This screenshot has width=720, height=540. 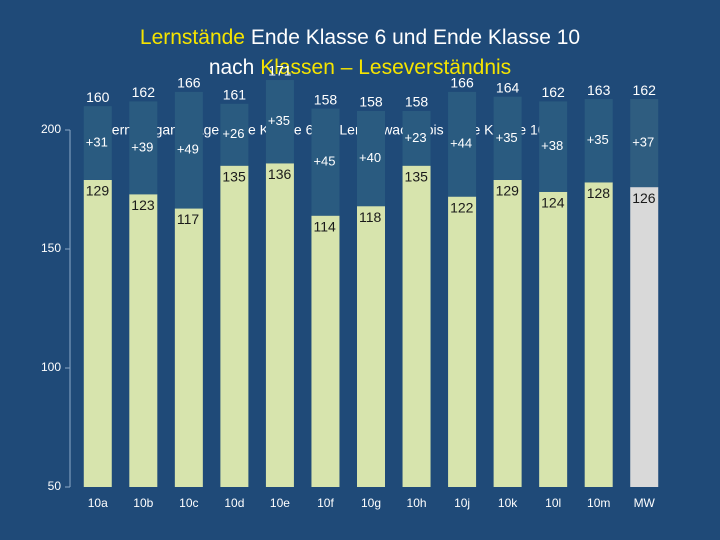 What do you see at coordinates (280, 71) in the screenshot?
I see `total-label: 171` at bounding box center [280, 71].